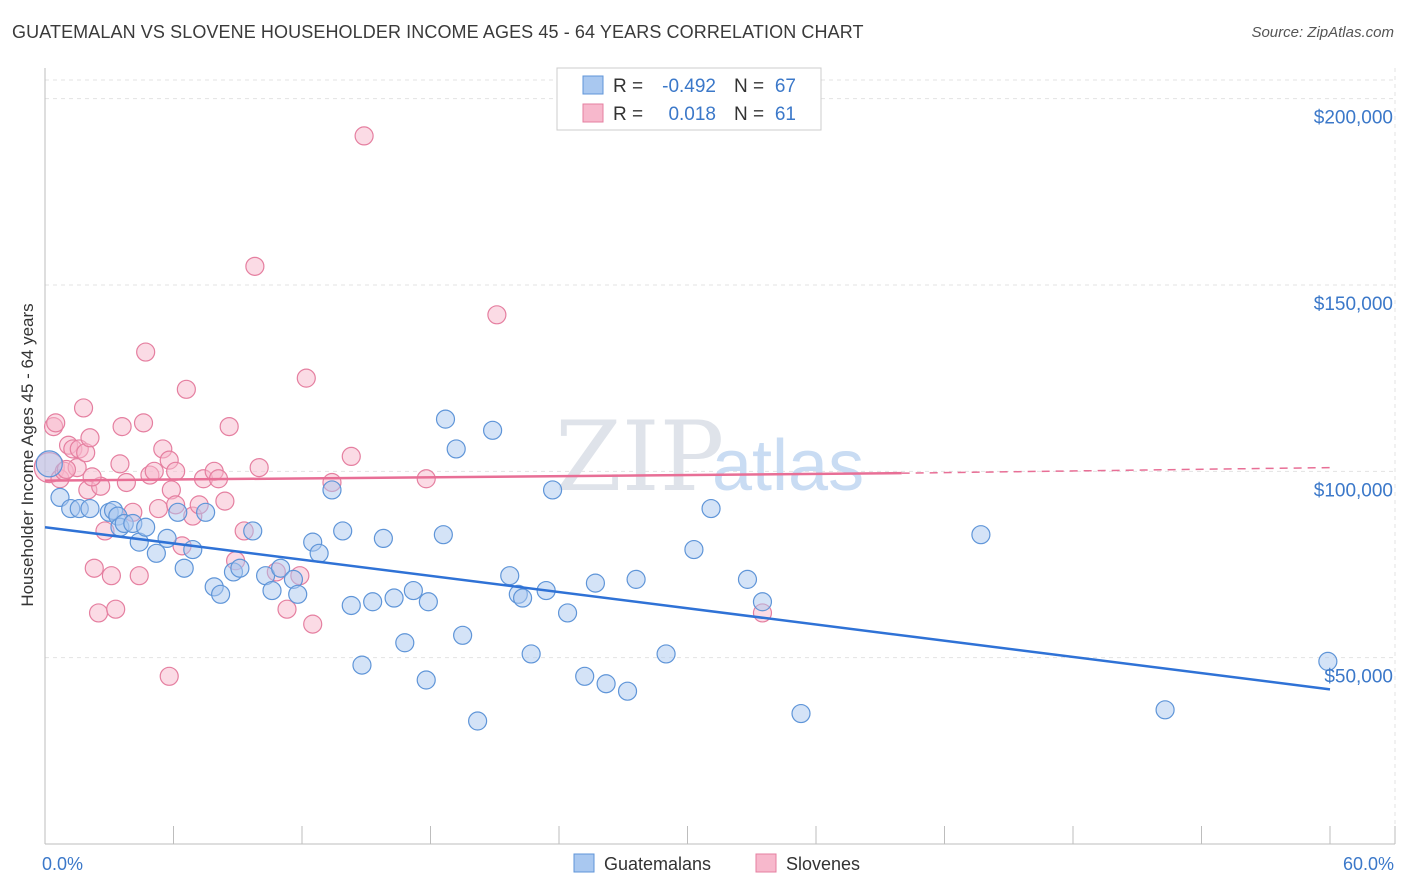 The width and height of the screenshot is (1406, 892). Describe the element at coordinates (593, 113) in the screenshot. I see `legend-swatch-slovenes` at that location.